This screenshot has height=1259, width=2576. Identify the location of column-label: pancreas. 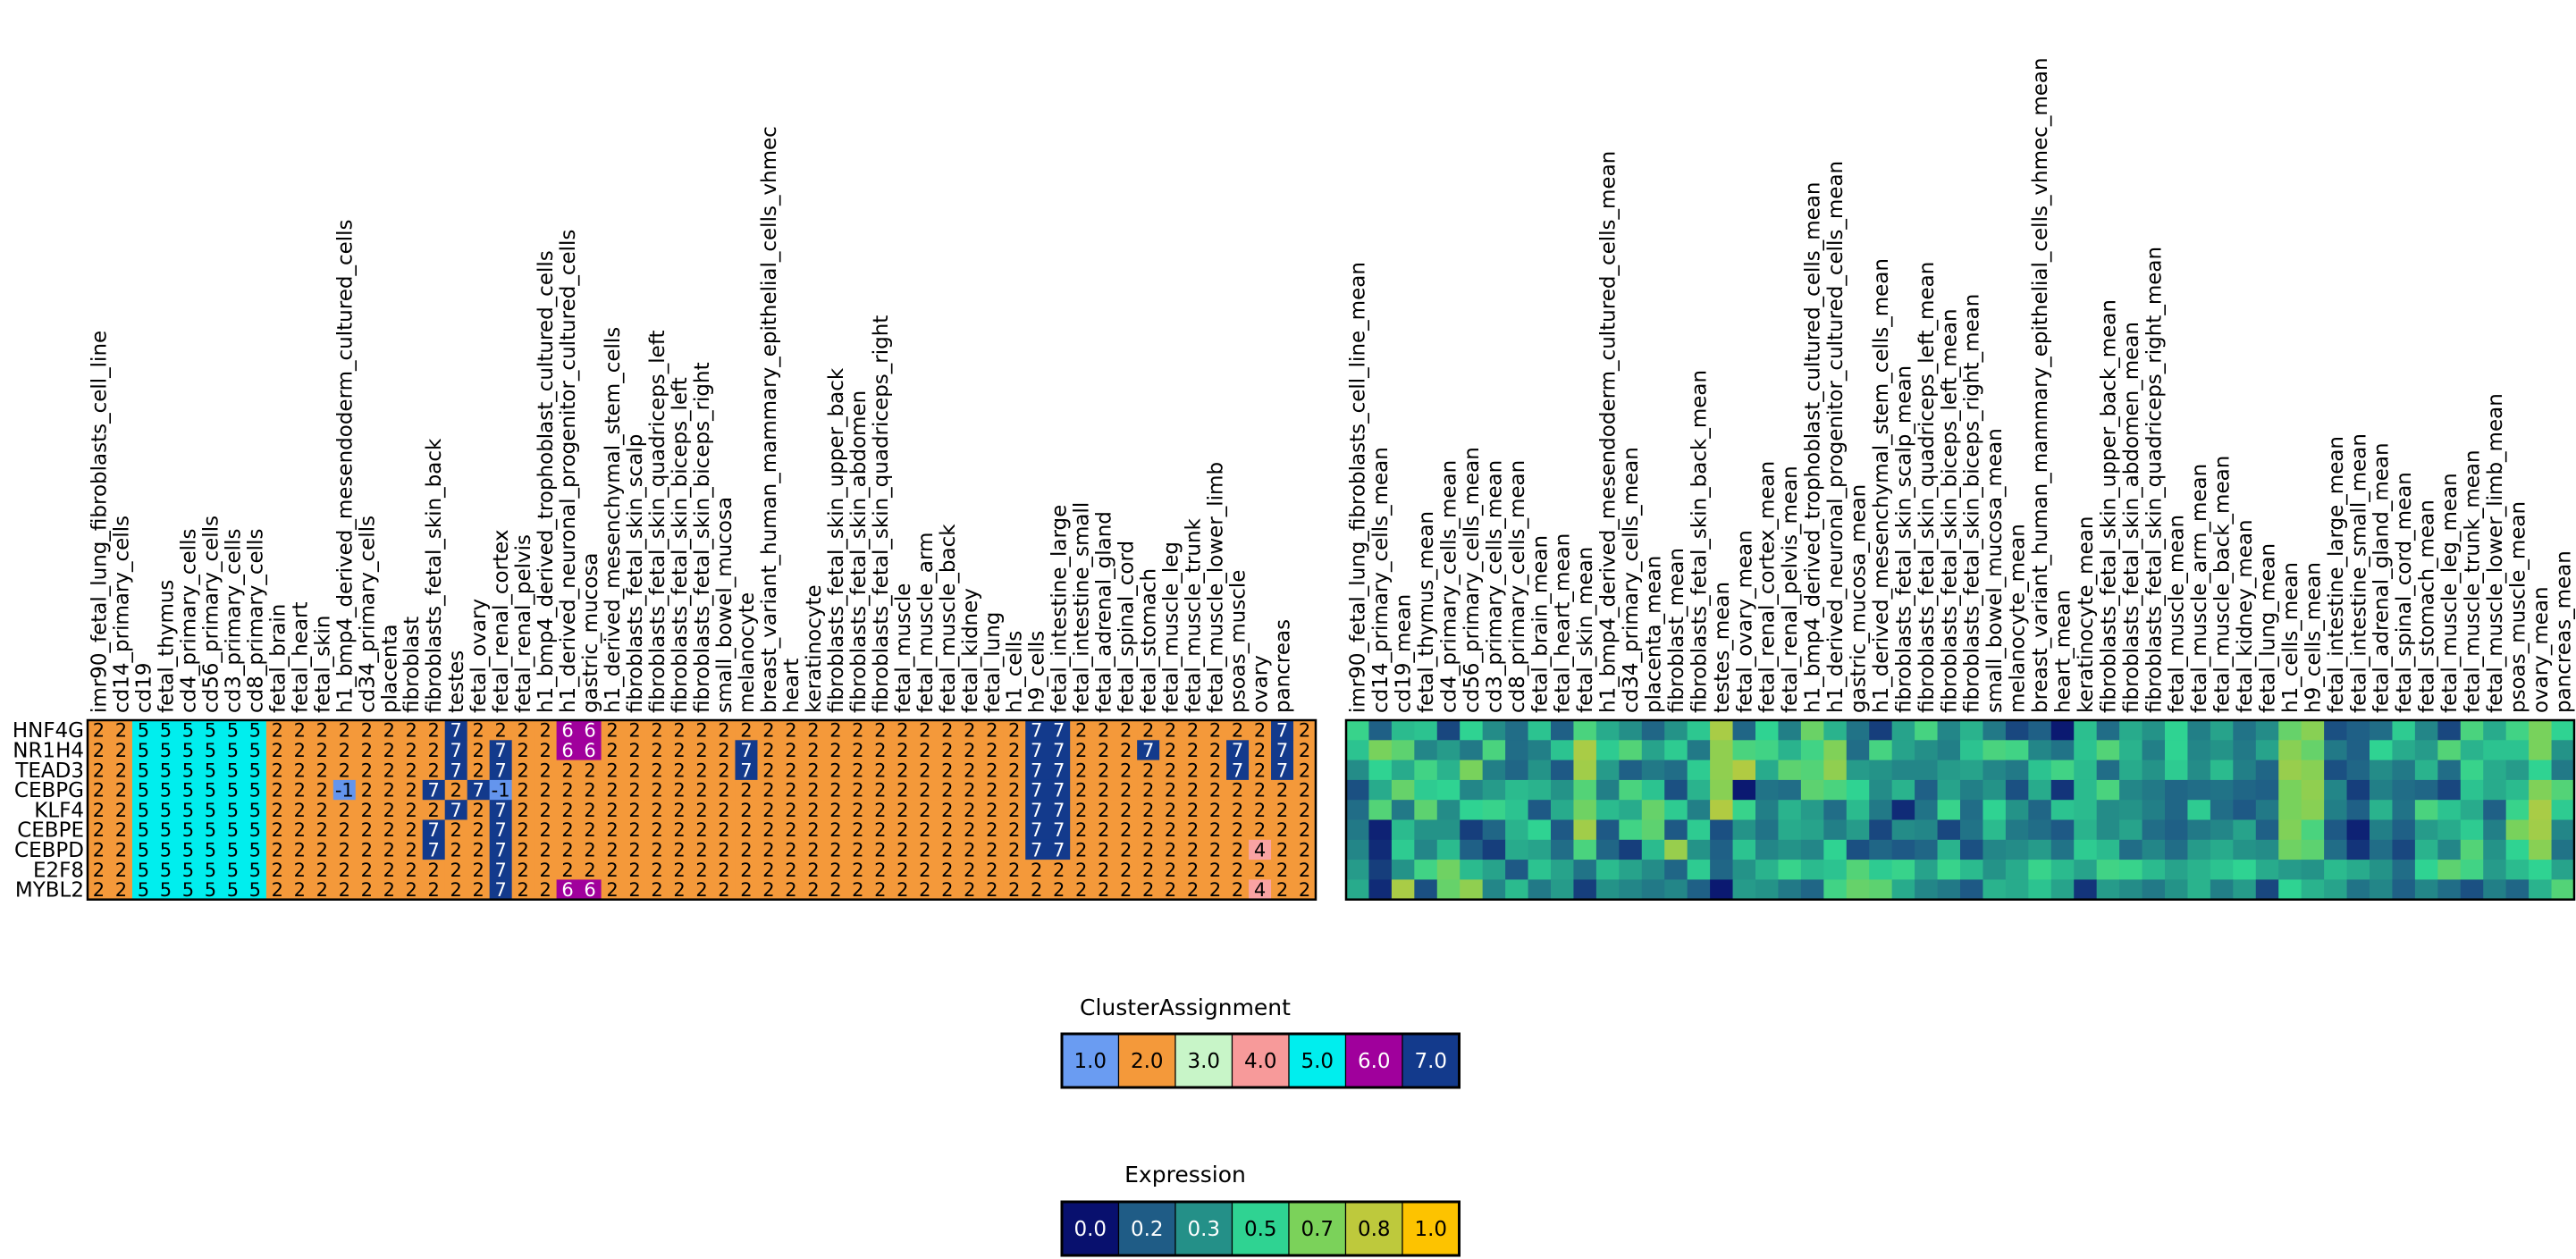
(1284, 666).